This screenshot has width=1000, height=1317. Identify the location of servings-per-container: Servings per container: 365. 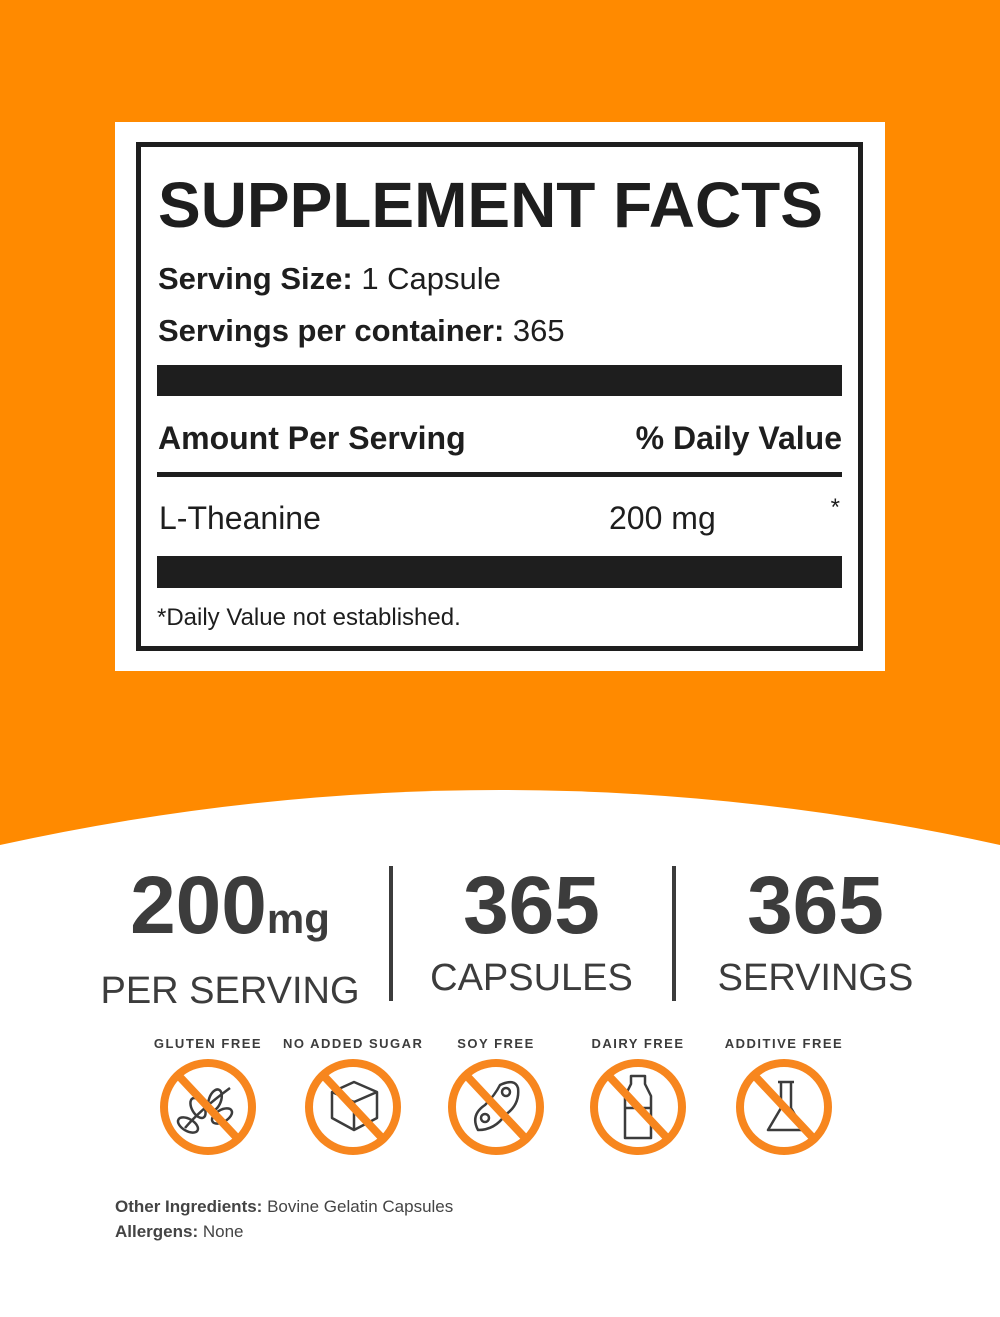
(361, 331).